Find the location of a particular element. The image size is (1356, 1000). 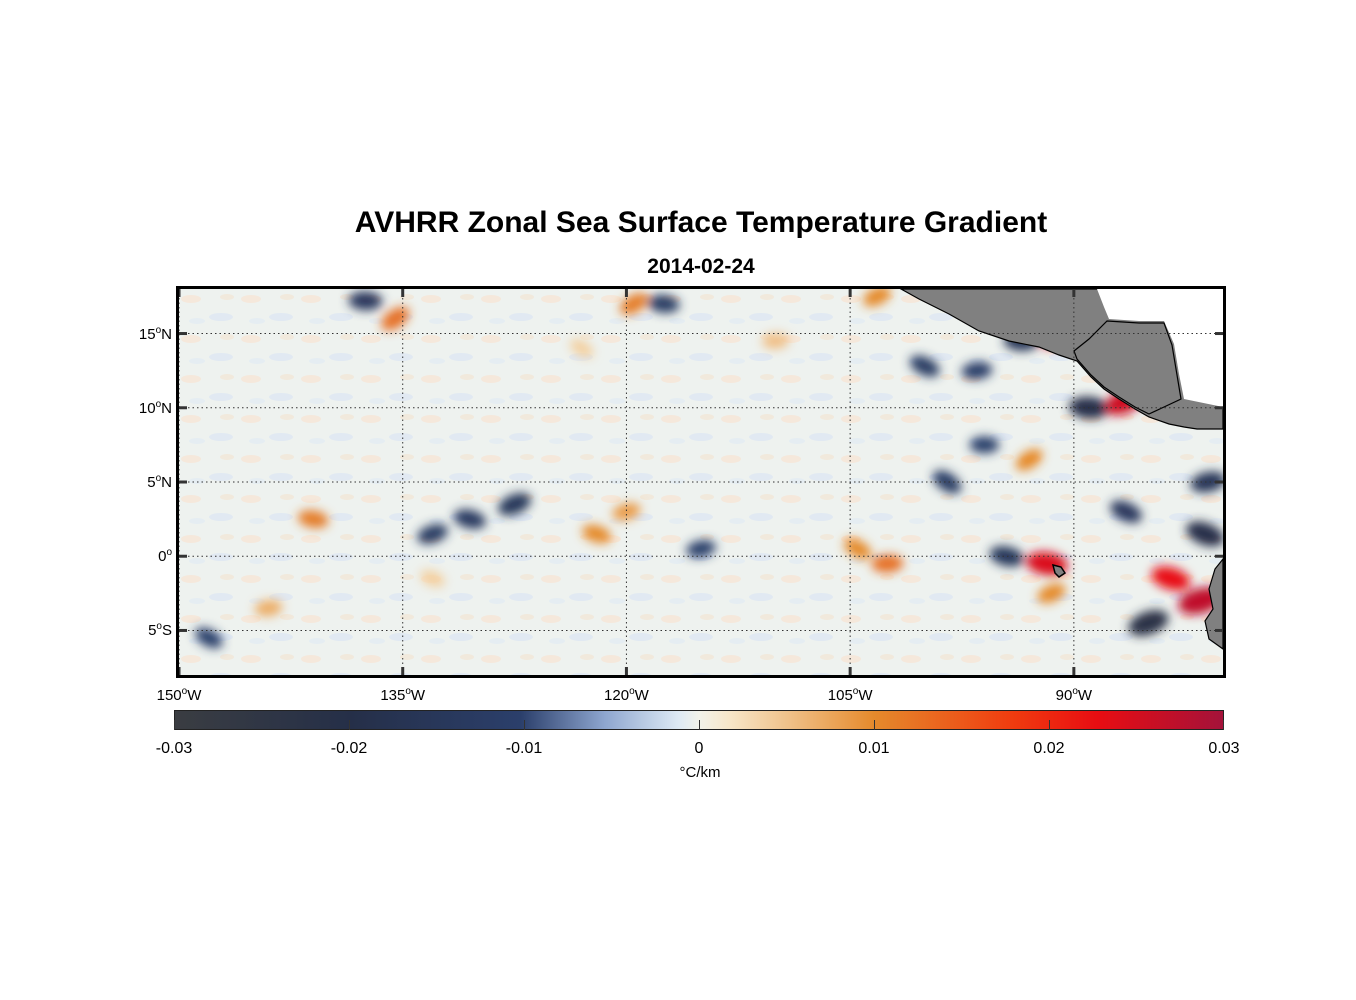

land-north-notch is located at coordinates (1160, 348).